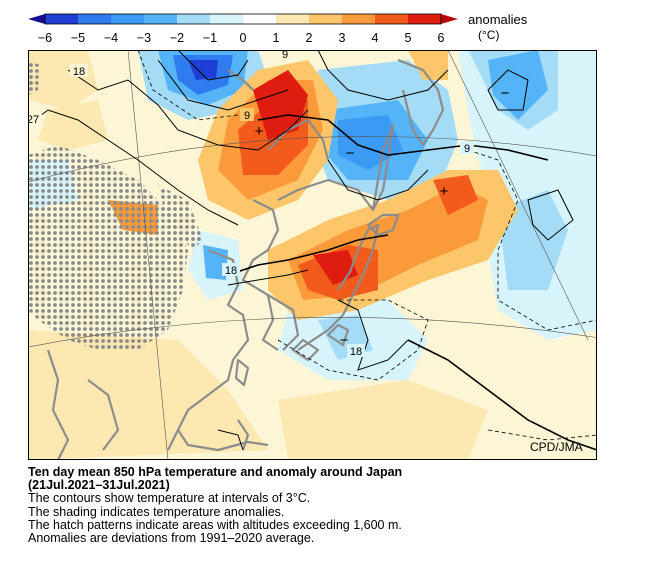  What do you see at coordinates (177, 38) in the screenshot?
I see `colorbar-tick: −2` at bounding box center [177, 38].